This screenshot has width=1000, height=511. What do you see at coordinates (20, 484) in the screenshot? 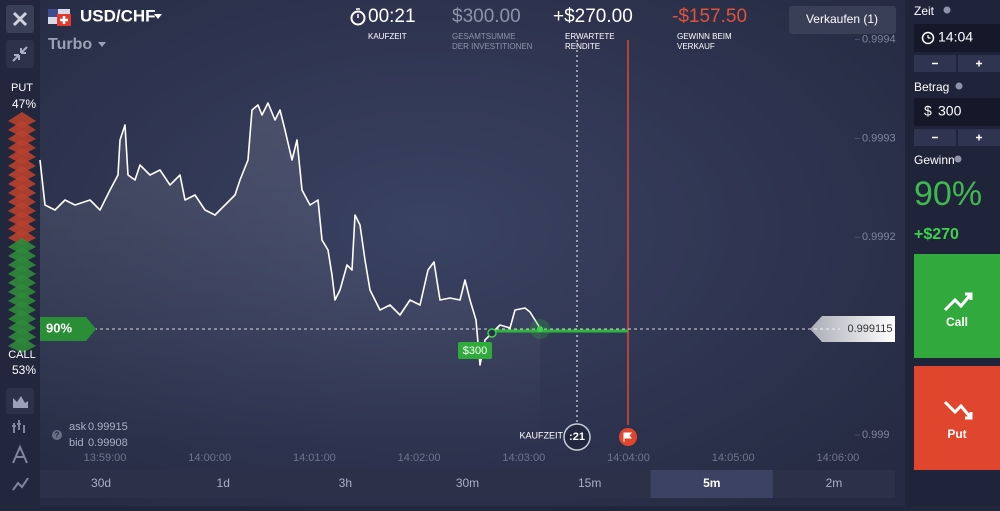
I see `drawing-icon` at bounding box center [20, 484].